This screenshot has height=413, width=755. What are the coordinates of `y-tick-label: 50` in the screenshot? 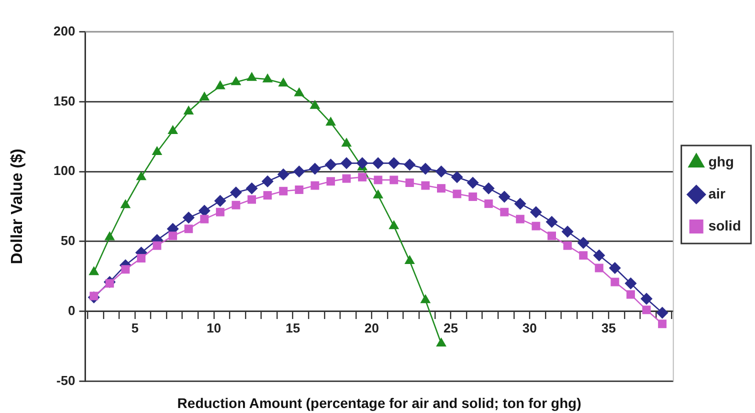 It's located at (68, 240).